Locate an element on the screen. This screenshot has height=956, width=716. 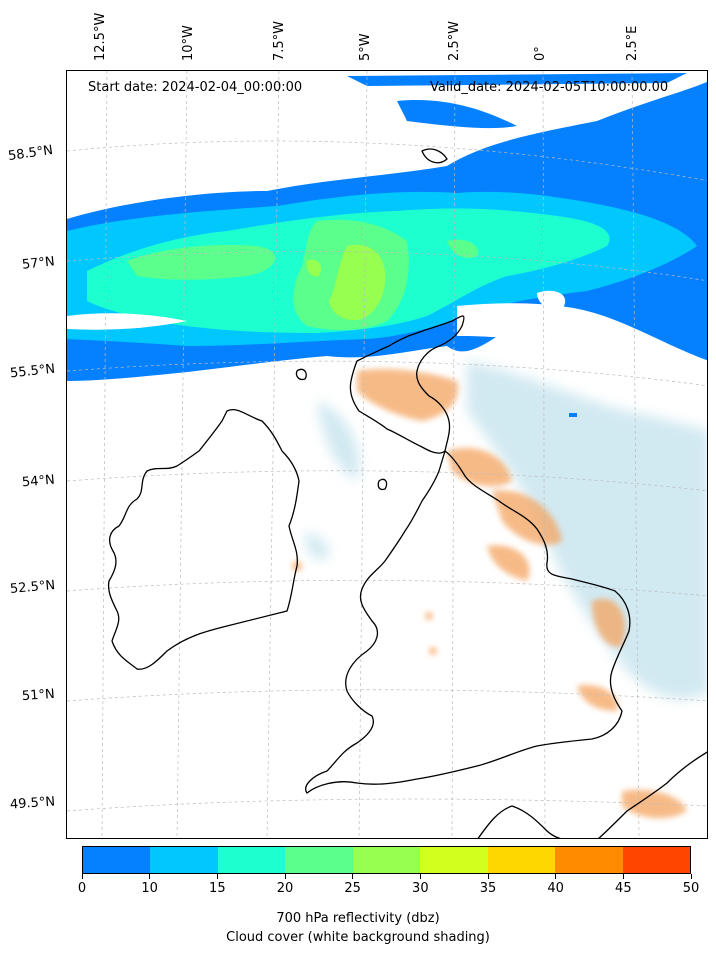
band-gaps is located at coordinates (387, 335).